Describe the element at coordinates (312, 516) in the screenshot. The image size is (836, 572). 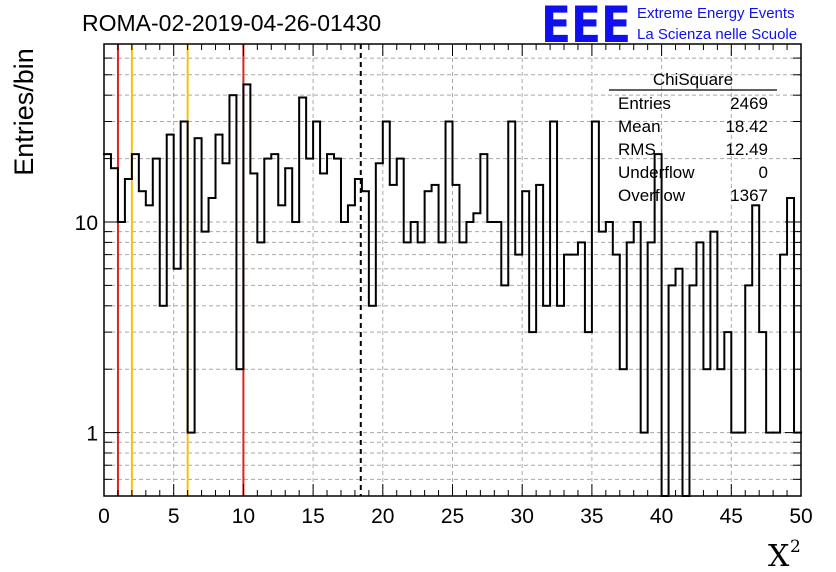
I see `x-tick-label: 15` at that location.